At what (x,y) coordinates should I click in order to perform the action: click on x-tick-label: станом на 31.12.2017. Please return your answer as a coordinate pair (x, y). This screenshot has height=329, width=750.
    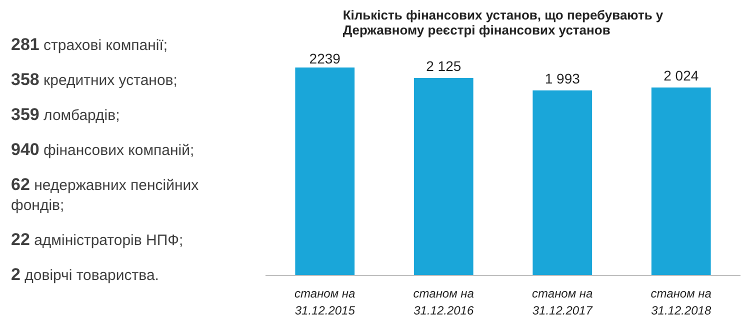
    Looking at the image, I should click on (563, 302).